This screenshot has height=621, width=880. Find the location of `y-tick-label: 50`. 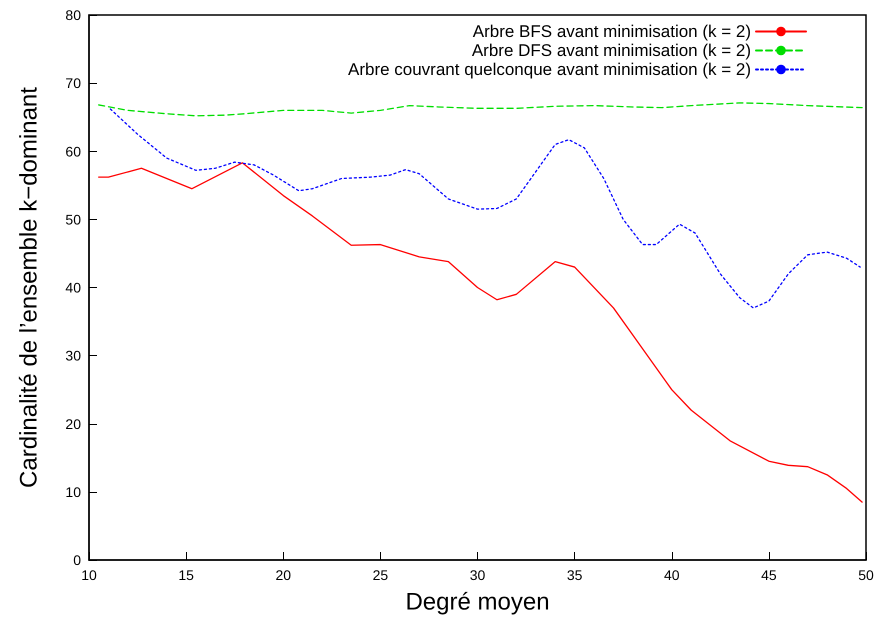

y-tick-label: 50 is located at coordinates (73, 219).